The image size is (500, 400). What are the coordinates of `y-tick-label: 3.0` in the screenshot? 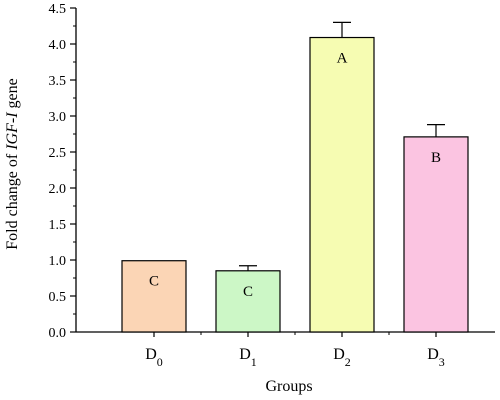 It's located at (58, 117).